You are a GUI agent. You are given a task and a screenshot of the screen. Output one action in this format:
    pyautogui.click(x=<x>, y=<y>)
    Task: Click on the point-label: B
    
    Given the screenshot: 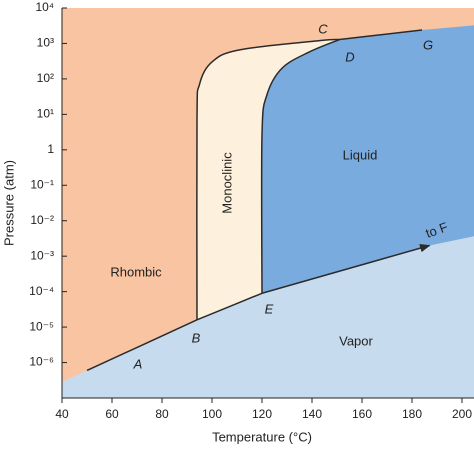 What is the action you would take?
    pyautogui.click(x=196, y=337)
    